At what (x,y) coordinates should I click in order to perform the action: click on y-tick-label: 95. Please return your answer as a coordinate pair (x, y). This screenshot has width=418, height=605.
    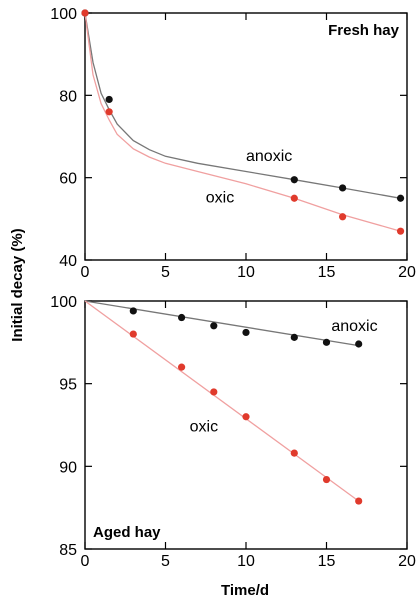
    Looking at the image, I should click on (68, 385).